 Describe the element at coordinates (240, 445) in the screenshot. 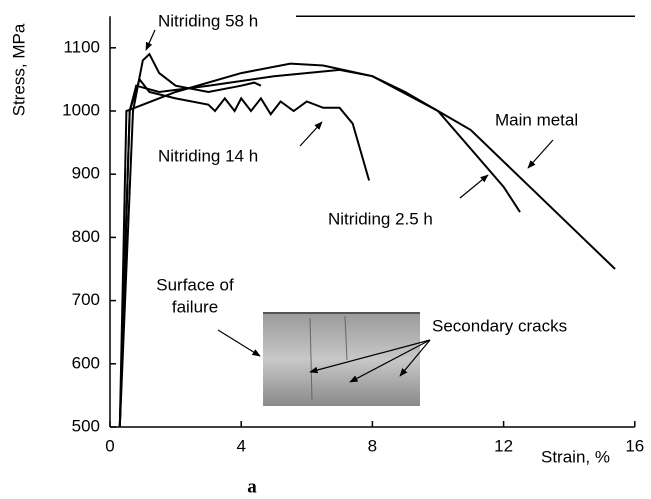

I see `x-tick-label: 4` at that location.